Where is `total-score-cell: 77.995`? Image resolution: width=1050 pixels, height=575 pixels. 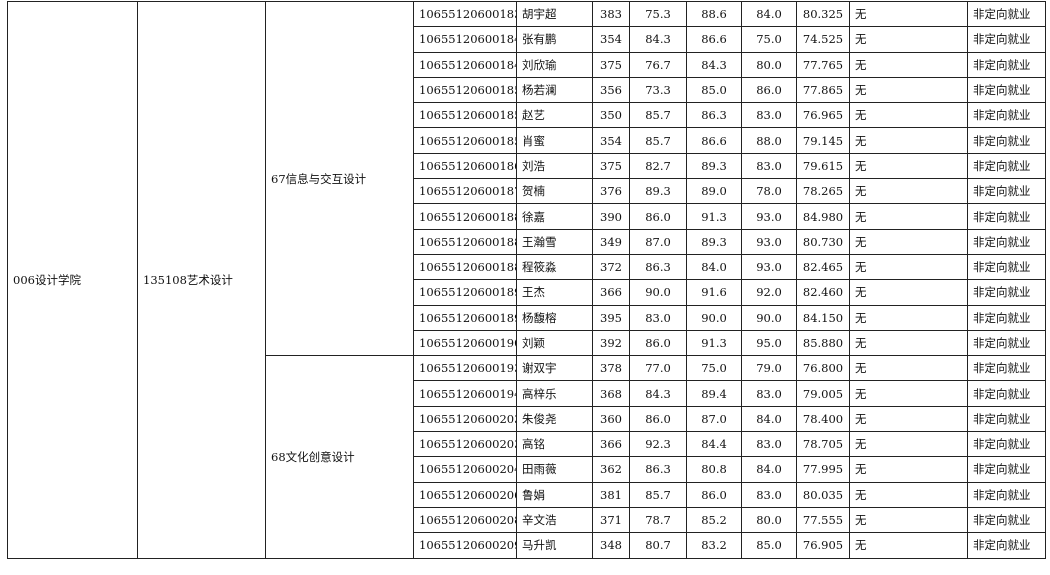
total-score-cell: 77.995 is located at coordinates (823, 469).